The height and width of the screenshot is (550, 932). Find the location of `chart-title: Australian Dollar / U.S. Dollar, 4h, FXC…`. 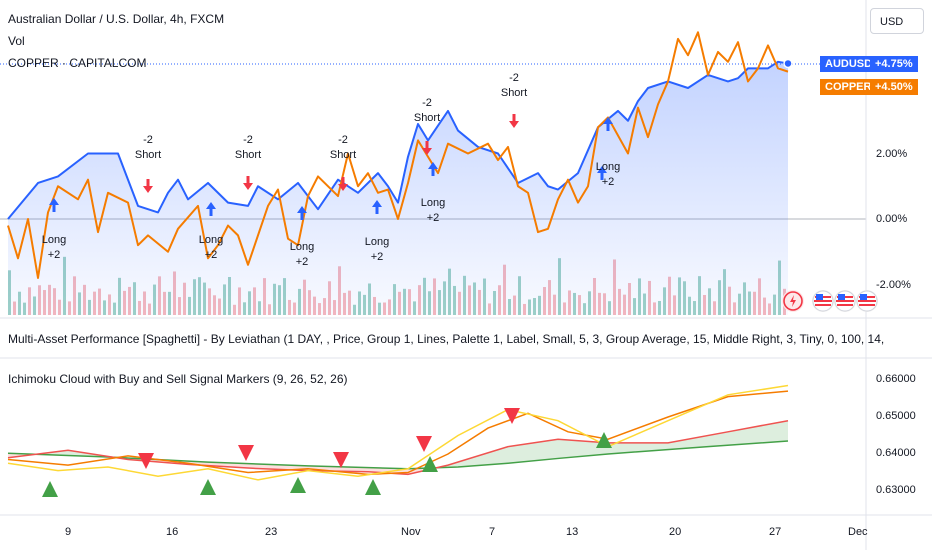

chart-title: Australian Dollar / U.S. Dollar, 4h, FXC… is located at coordinates (116, 19).